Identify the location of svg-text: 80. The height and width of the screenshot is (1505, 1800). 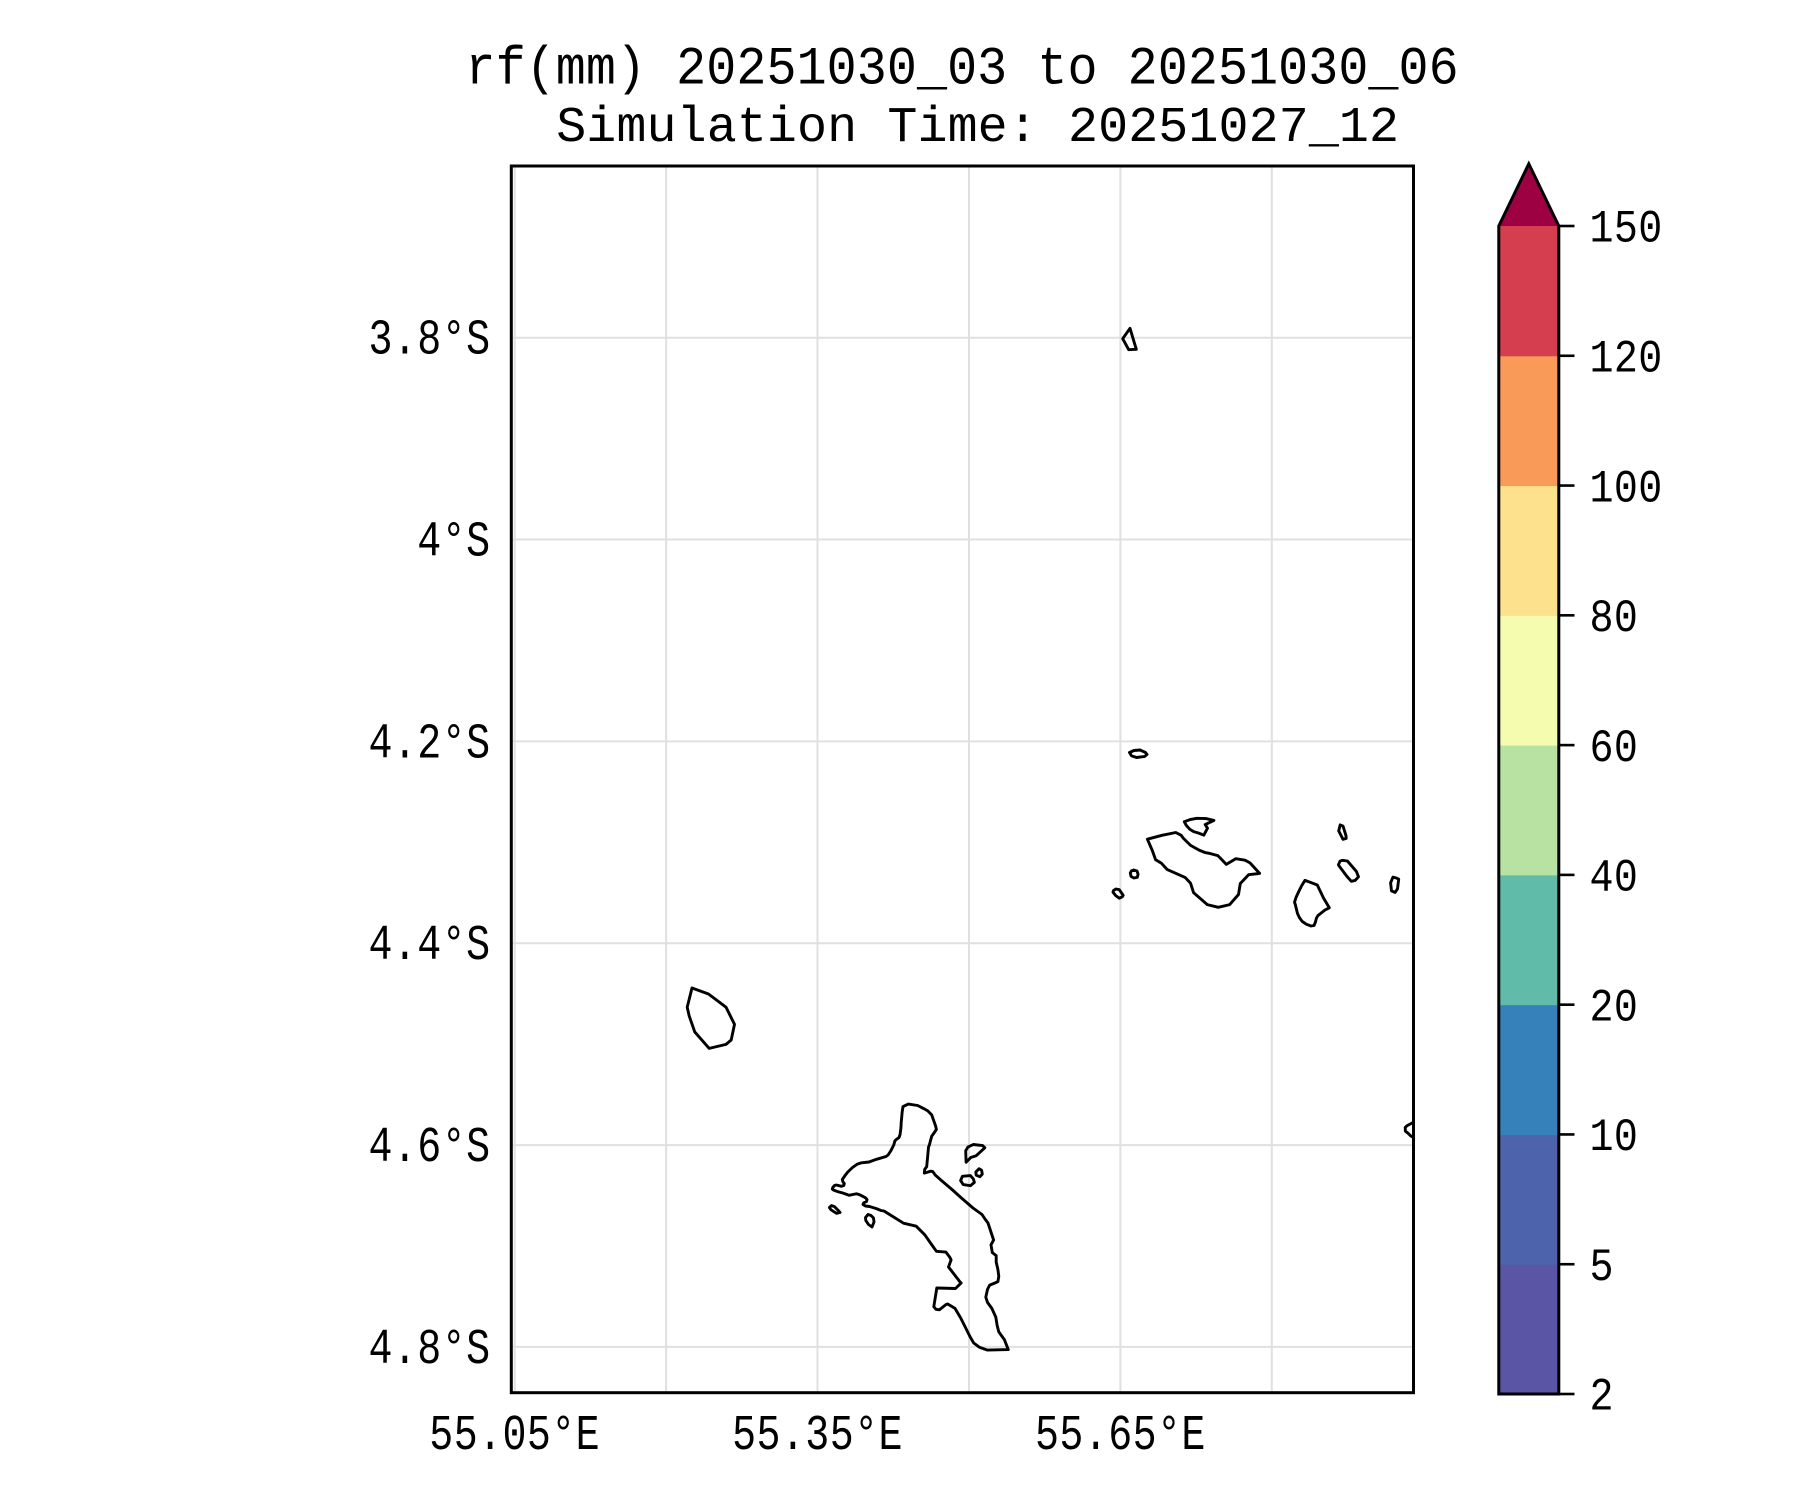
(1614, 619).